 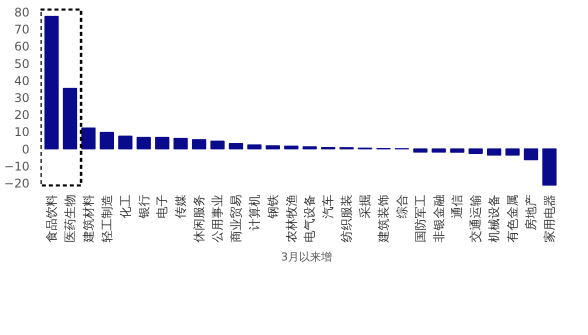 What do you see at coordinates (365, 206) in the screenshot?
I see `x-tick-label: 采掘` at bounding box center [365, 206].